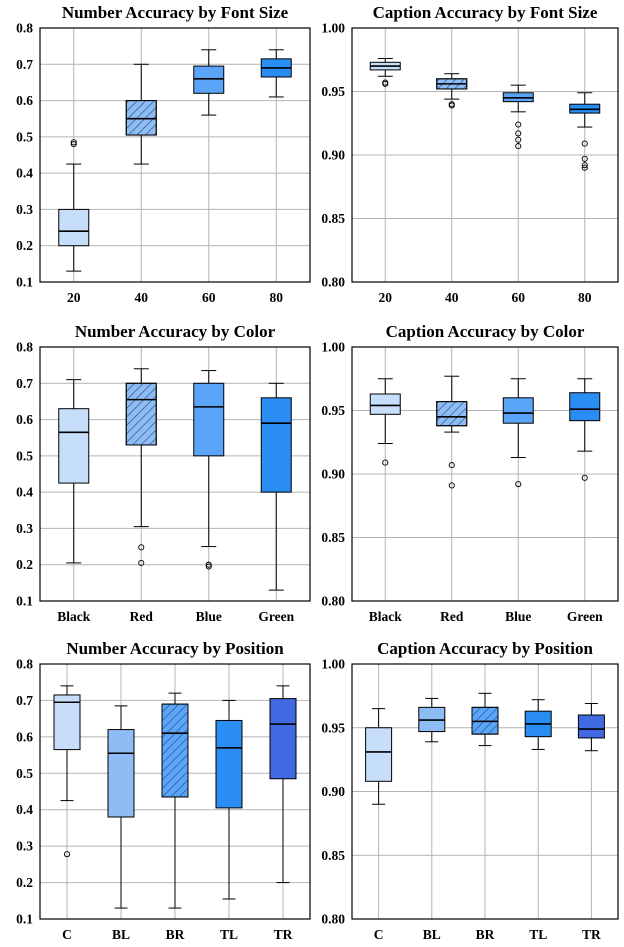 The image size is (624, 947). Describe the element at coordinates (24, 700) in the screenshot. I see `y-tick-label: 0.7` at that location.